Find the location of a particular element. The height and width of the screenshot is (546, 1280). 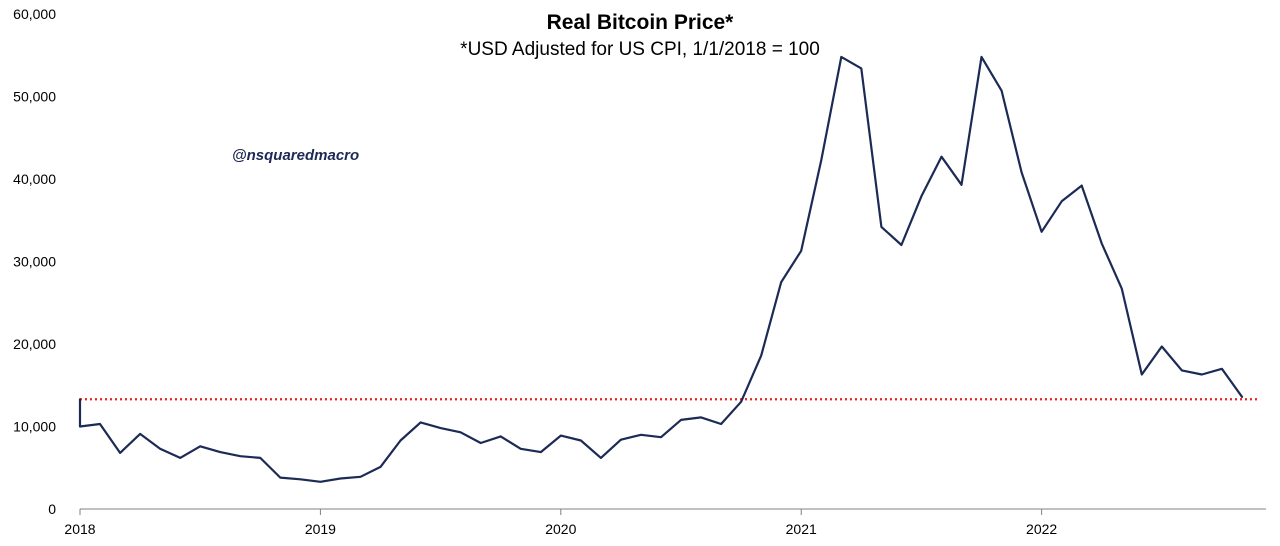

y-tick-label: 0 is located at coordinates (52, 509).